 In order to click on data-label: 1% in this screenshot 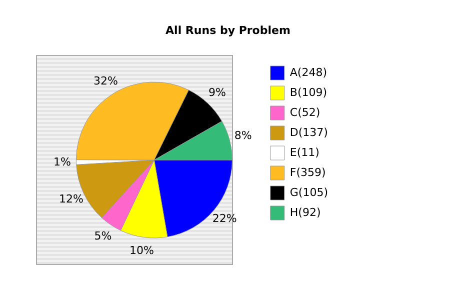, I will do `click(62, 161)`.